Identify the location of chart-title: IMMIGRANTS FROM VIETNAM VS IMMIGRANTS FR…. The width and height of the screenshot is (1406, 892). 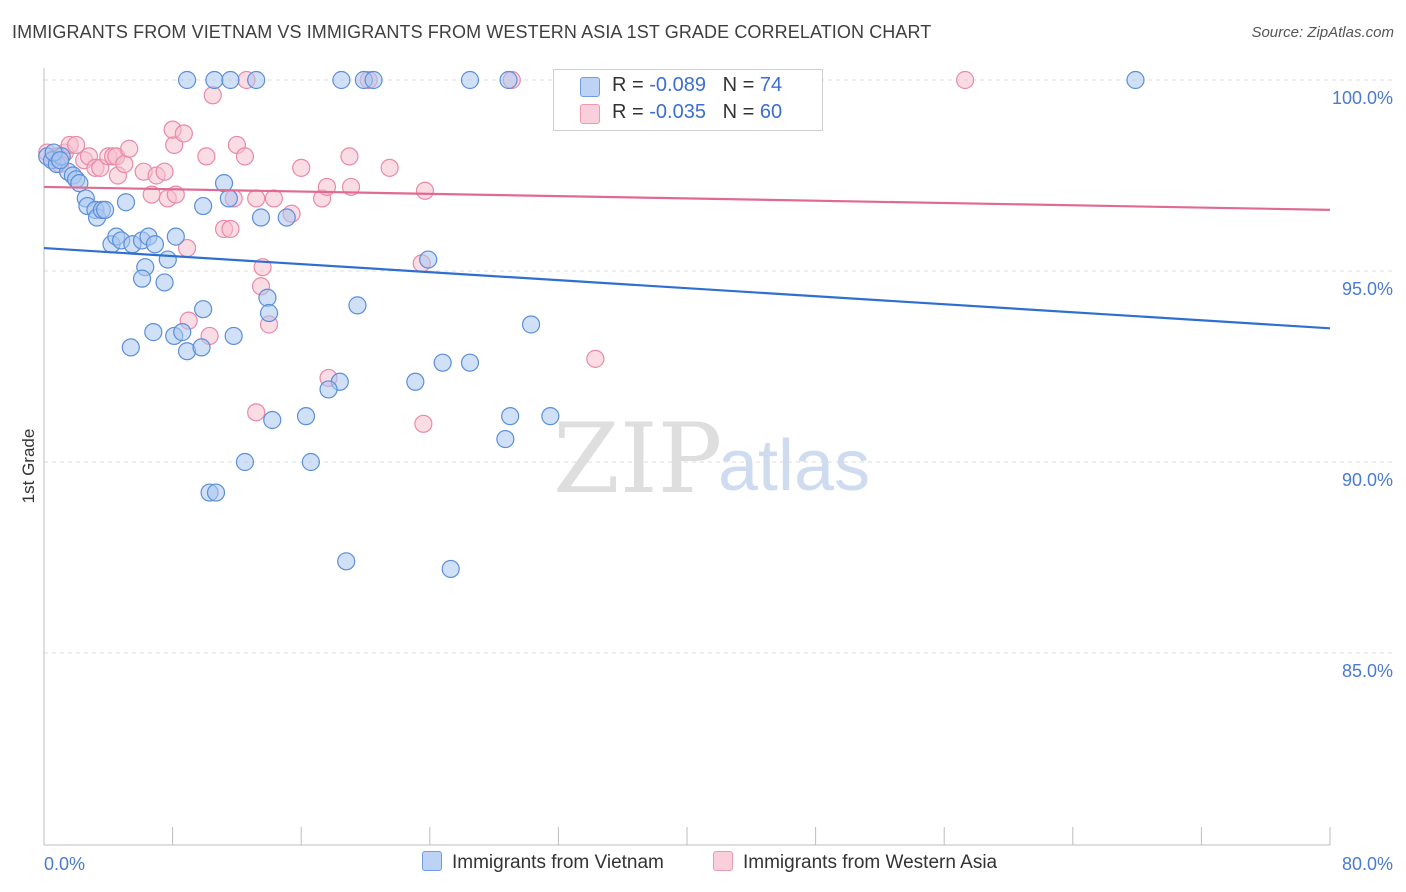
(472, 32).